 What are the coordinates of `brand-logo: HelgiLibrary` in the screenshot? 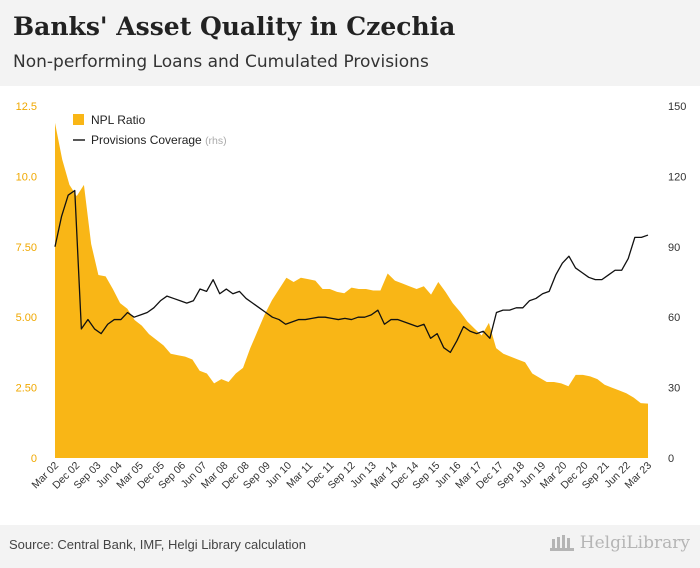 It's located at (619, 543).